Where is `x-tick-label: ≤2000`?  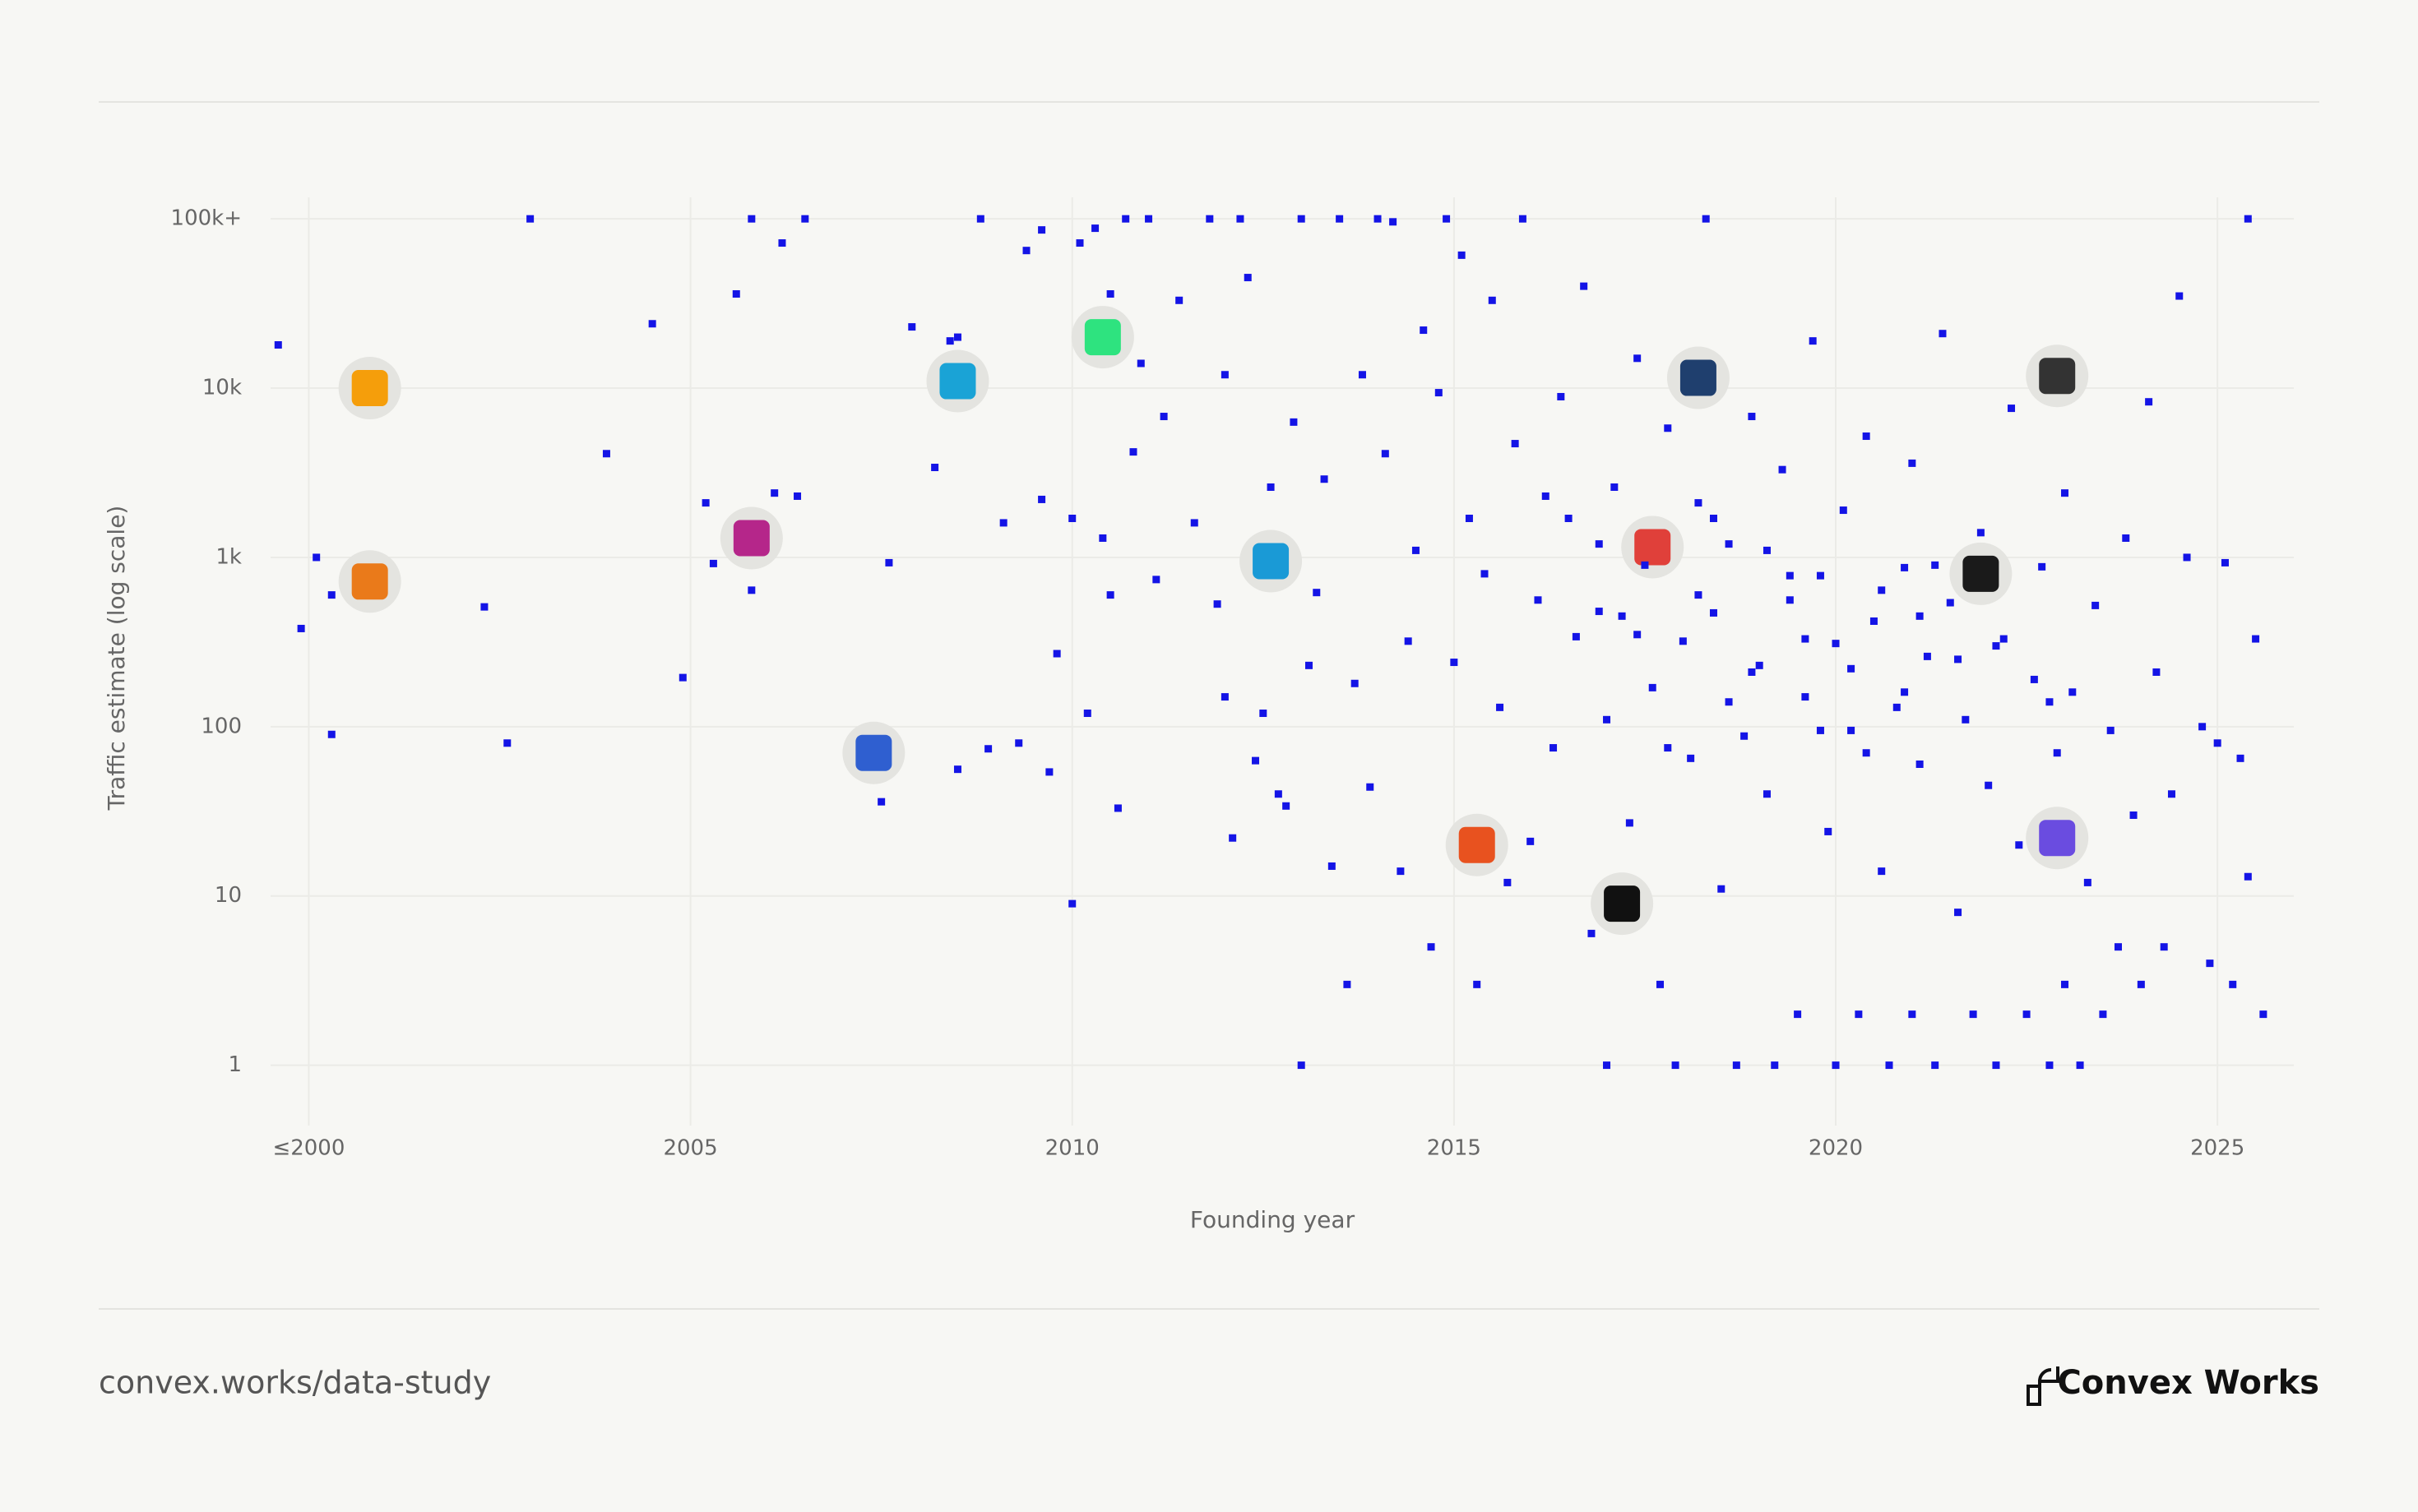 x-tick-label: ≤2000 is located at coordinates (308, 1148).